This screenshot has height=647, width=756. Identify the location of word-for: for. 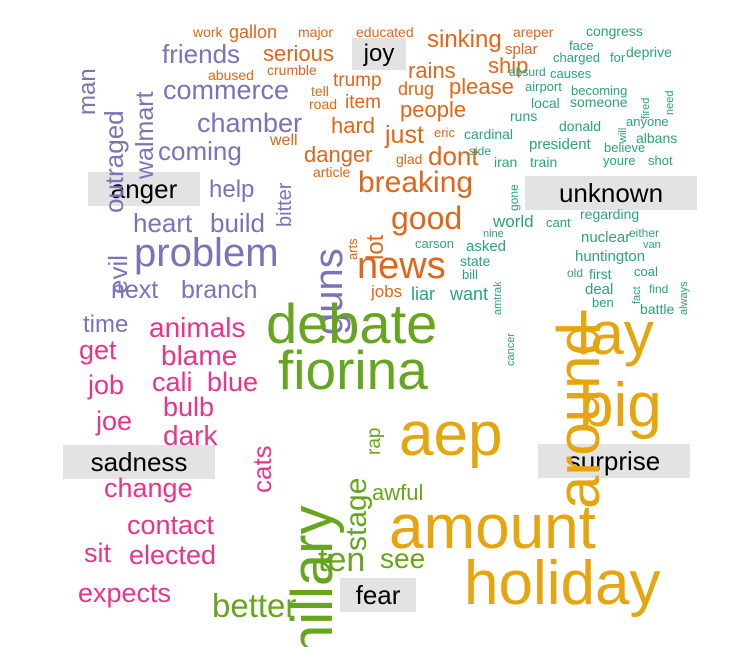
(618, 57).